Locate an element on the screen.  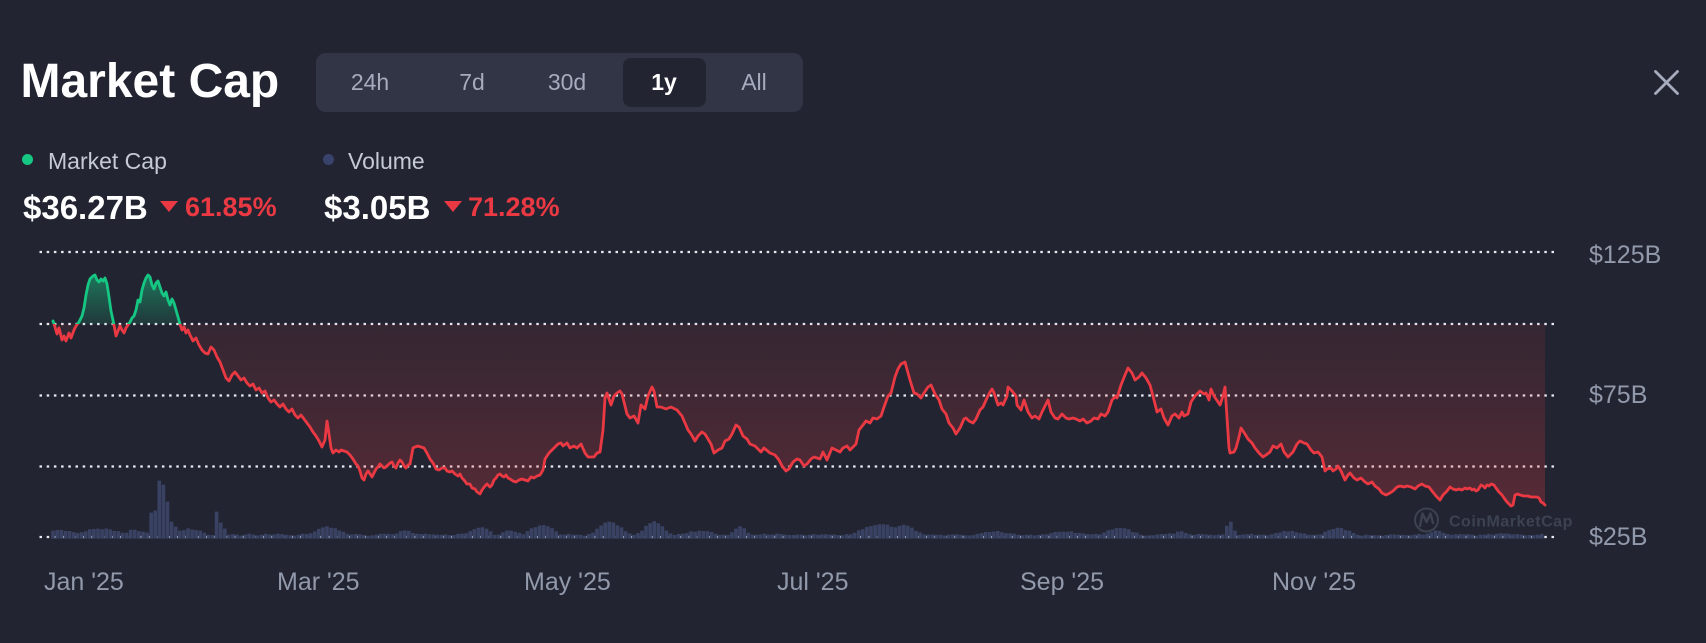
svg-text: CoinMarketCap is located at coordinates (1511, 522).